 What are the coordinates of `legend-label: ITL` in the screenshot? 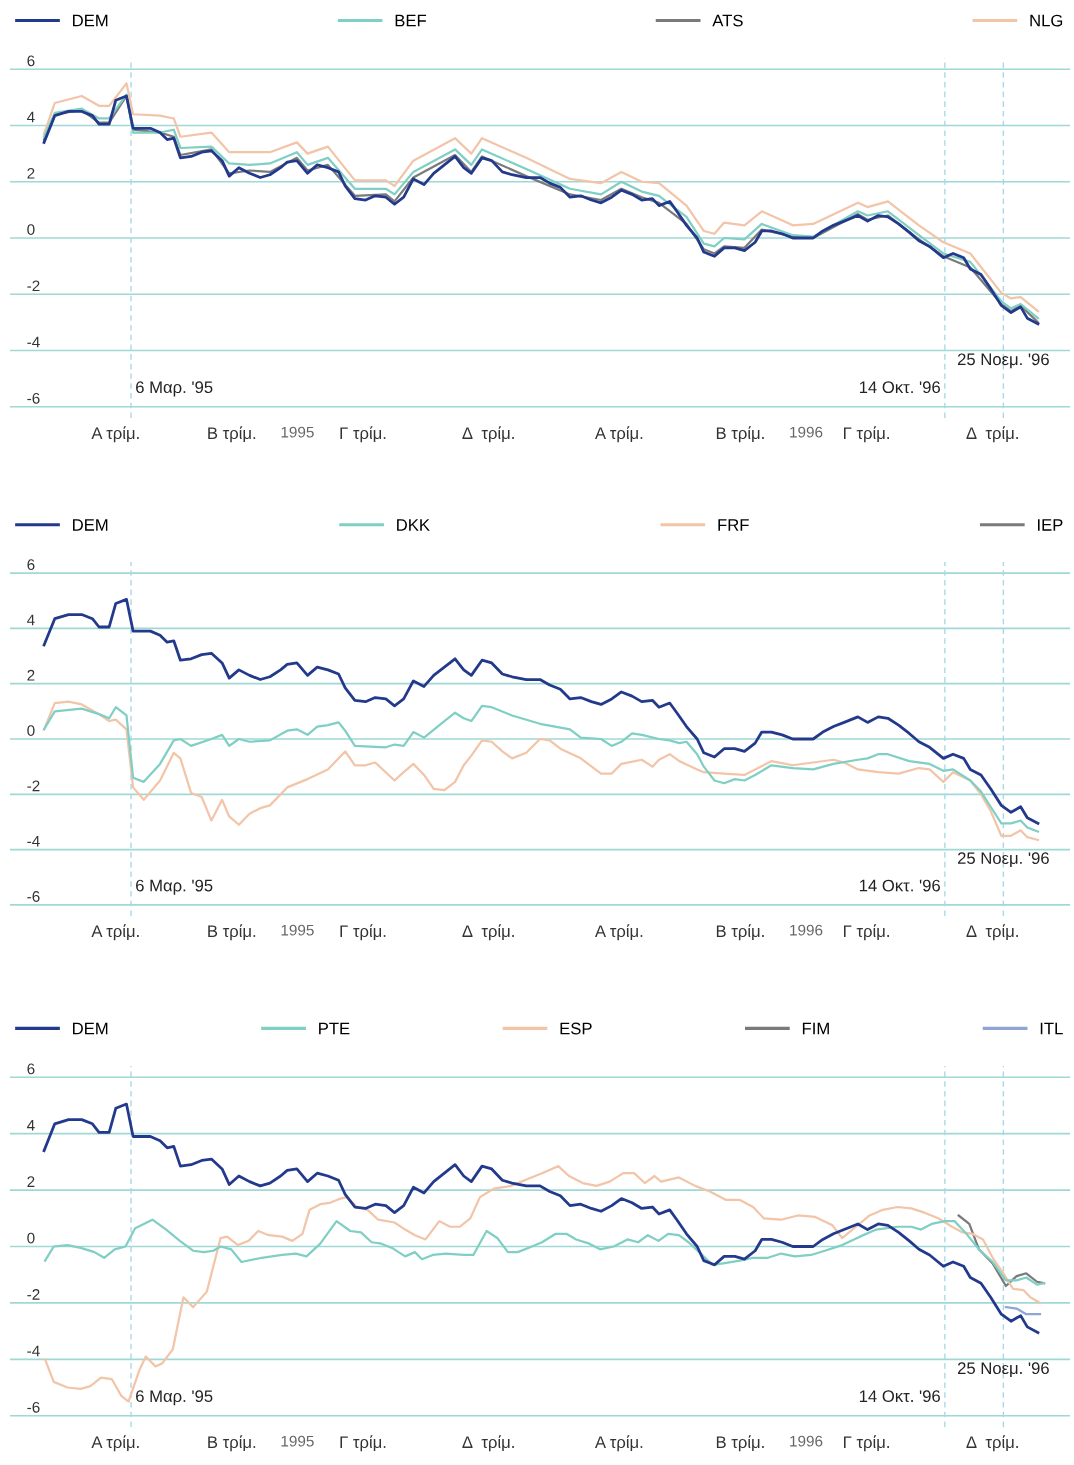 It's located at (1051, 1028).